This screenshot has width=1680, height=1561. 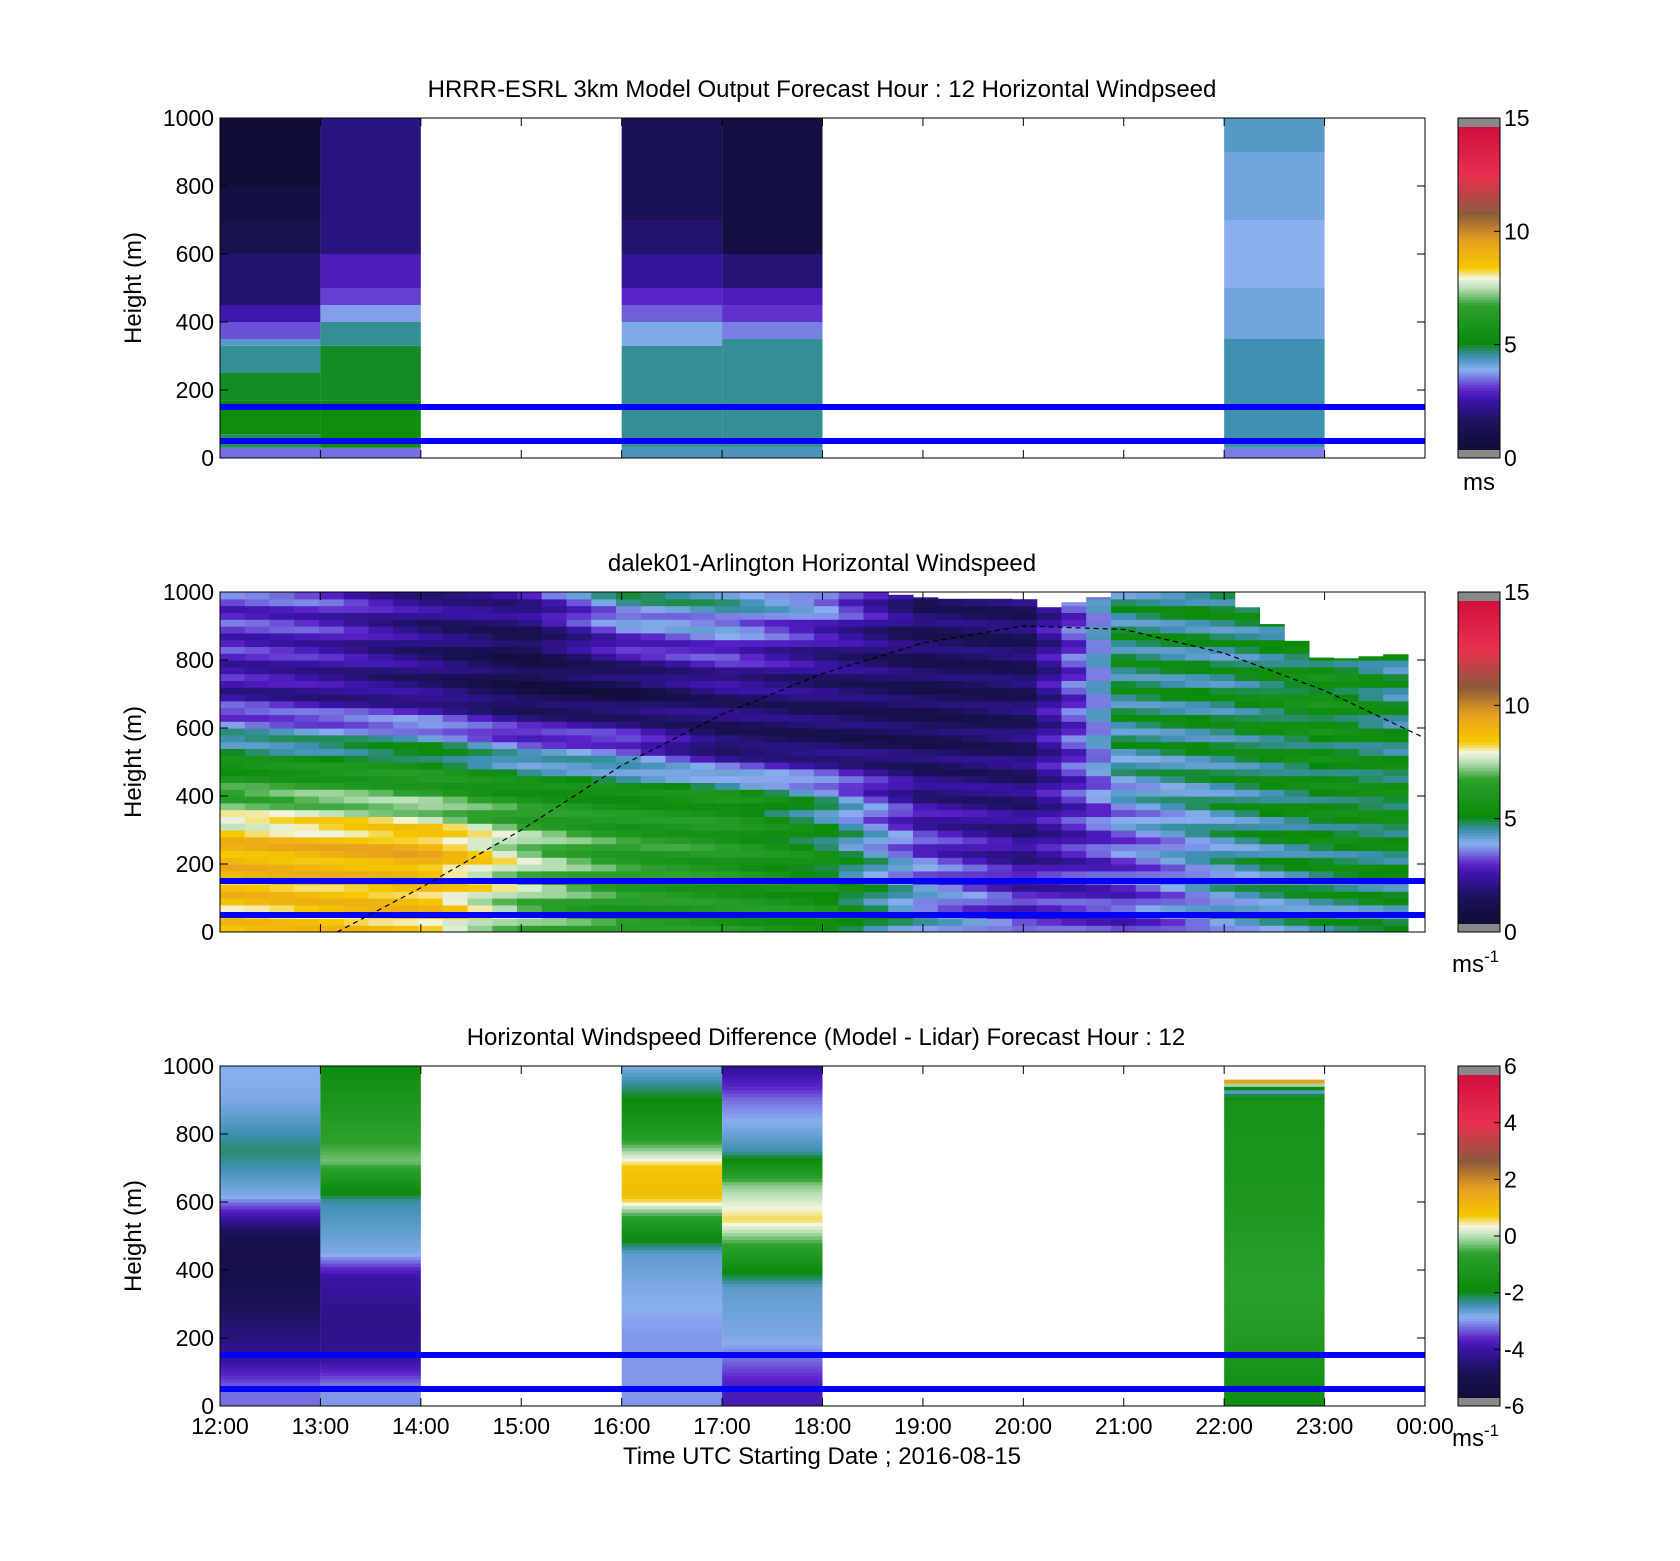 I want to click on x-tick-label: 00:00, so click(x=1425, y=1426).